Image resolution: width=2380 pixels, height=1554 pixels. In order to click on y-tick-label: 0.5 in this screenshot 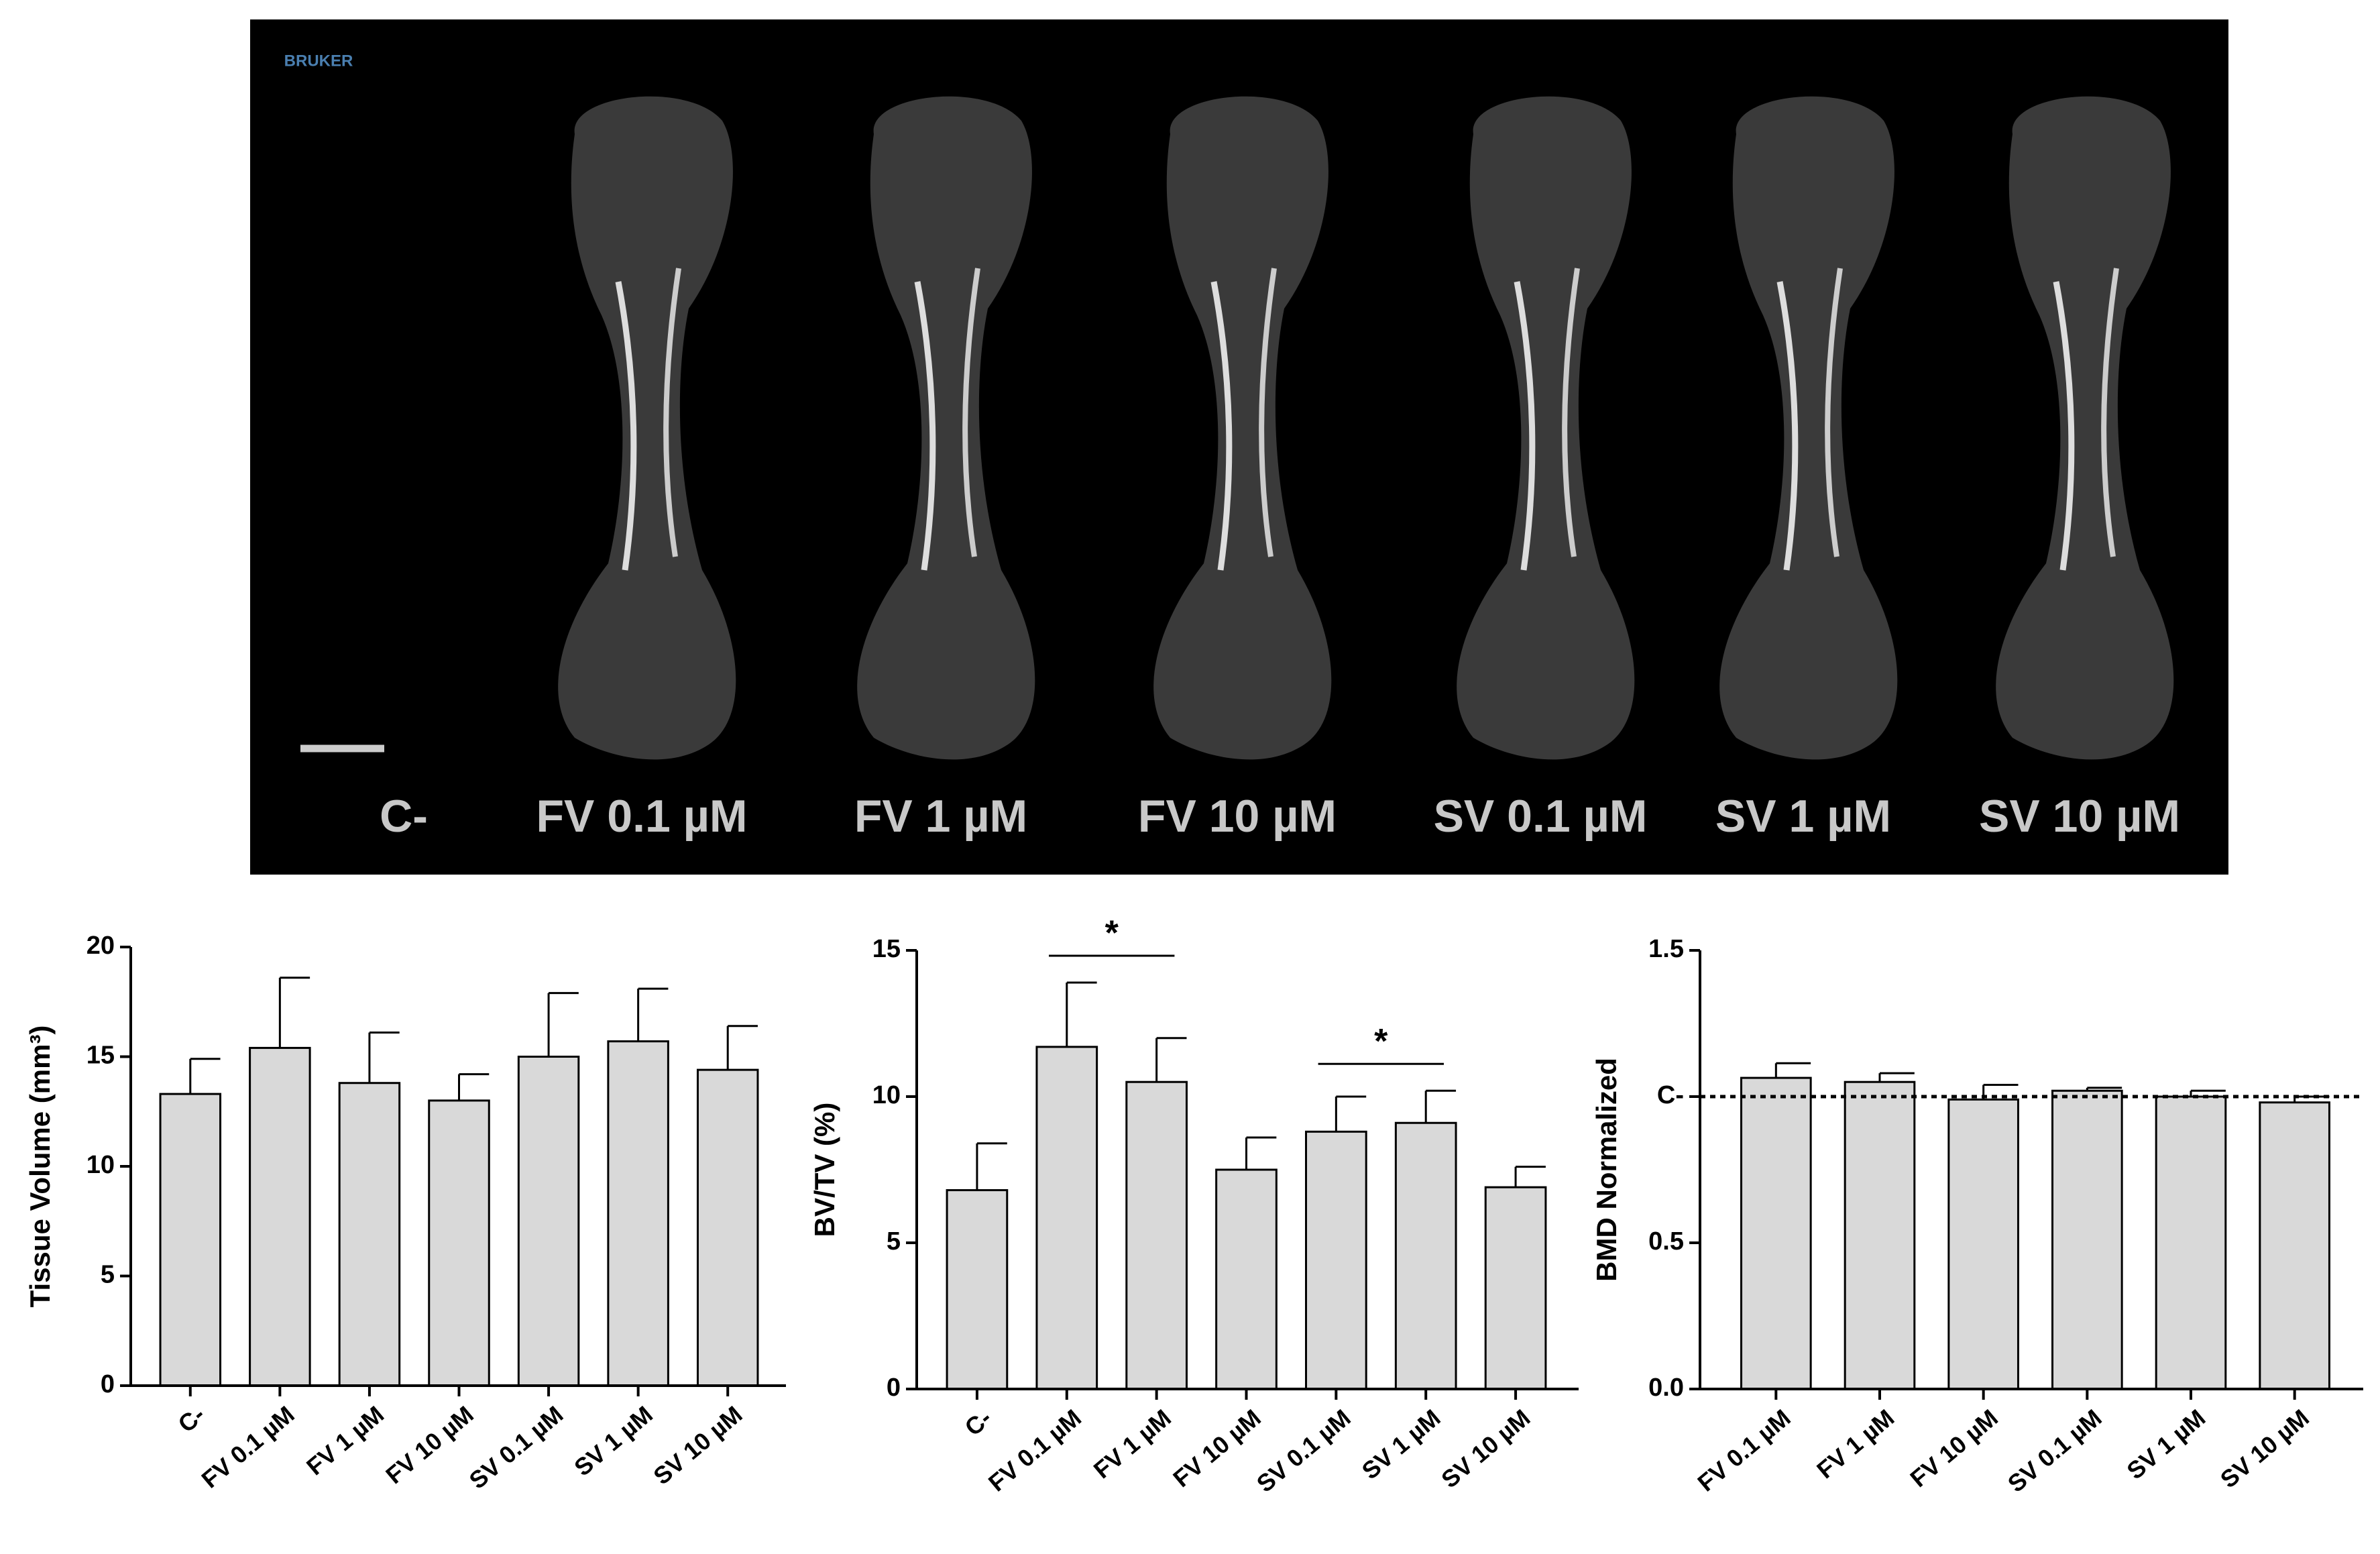, I will do `click(1666, 1241)`.